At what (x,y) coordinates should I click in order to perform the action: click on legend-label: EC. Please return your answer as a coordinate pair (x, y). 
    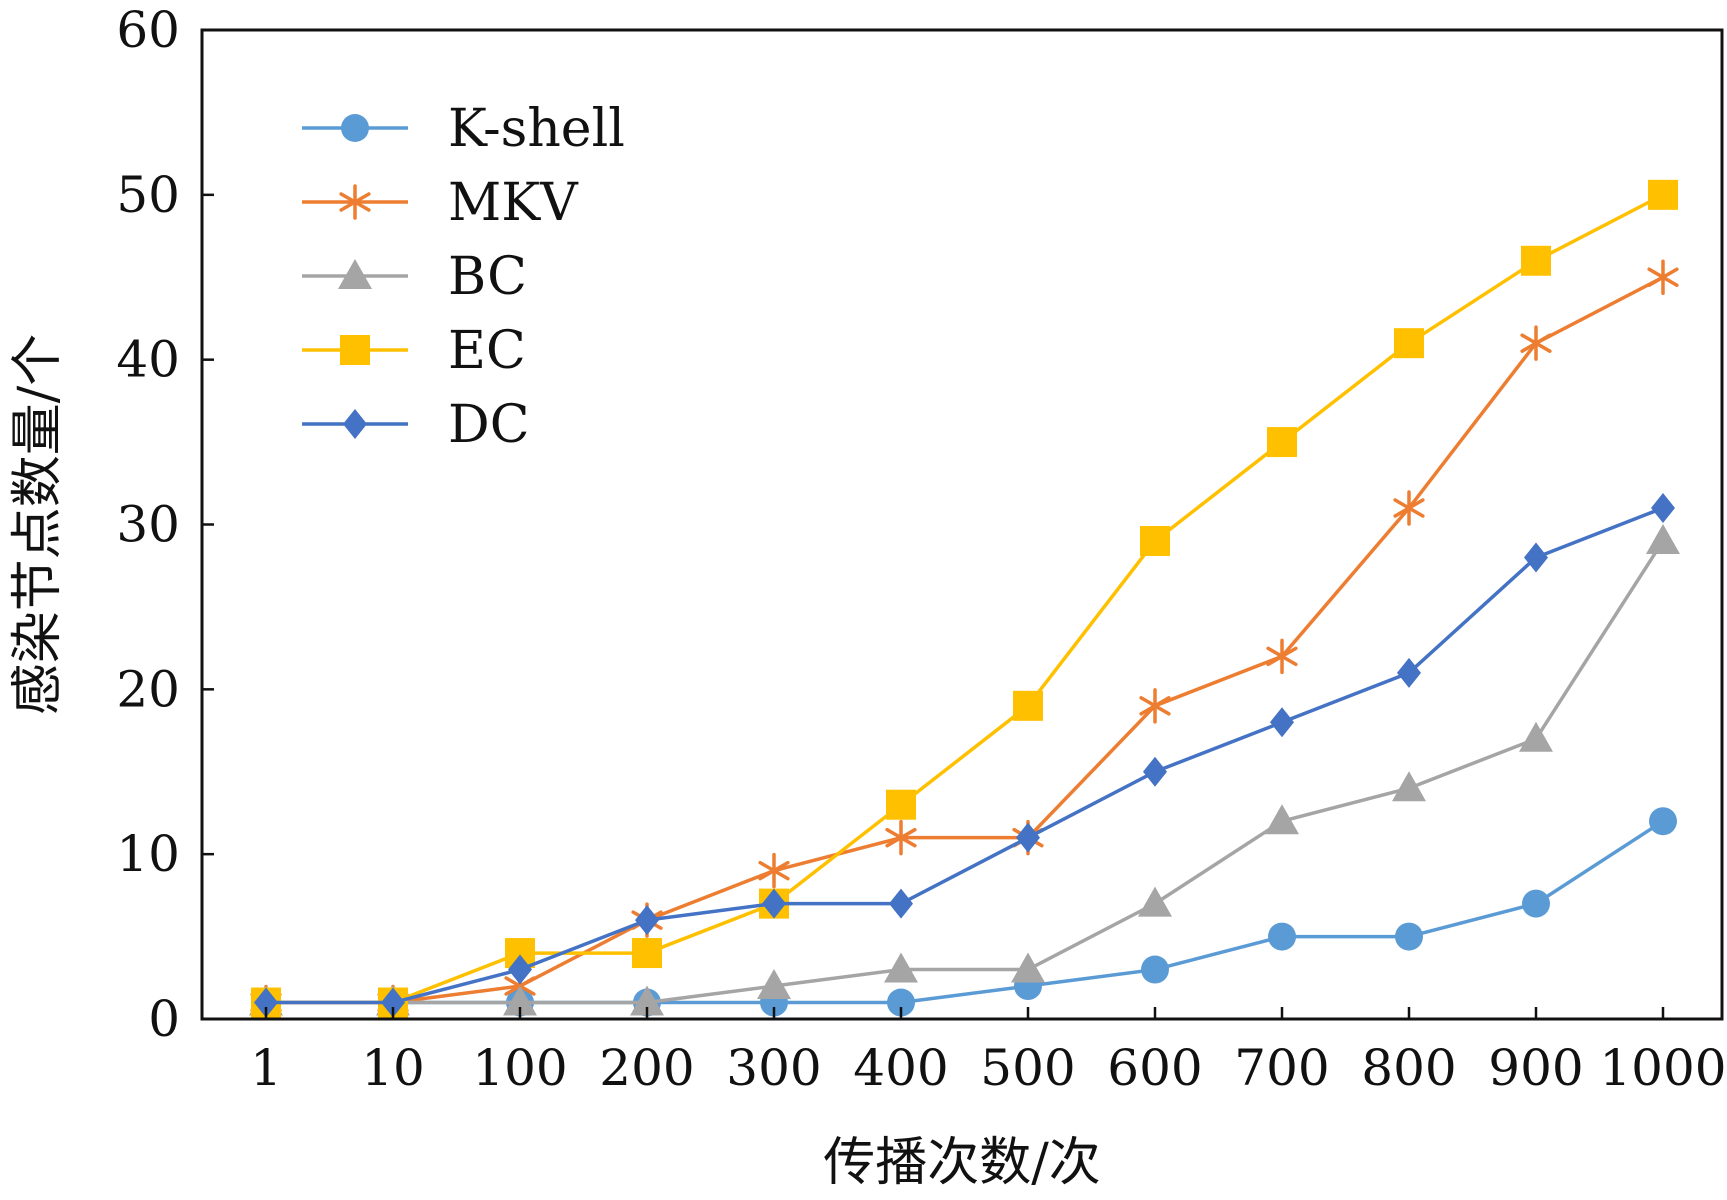
    Looking at the image, I should click on (487, 351).